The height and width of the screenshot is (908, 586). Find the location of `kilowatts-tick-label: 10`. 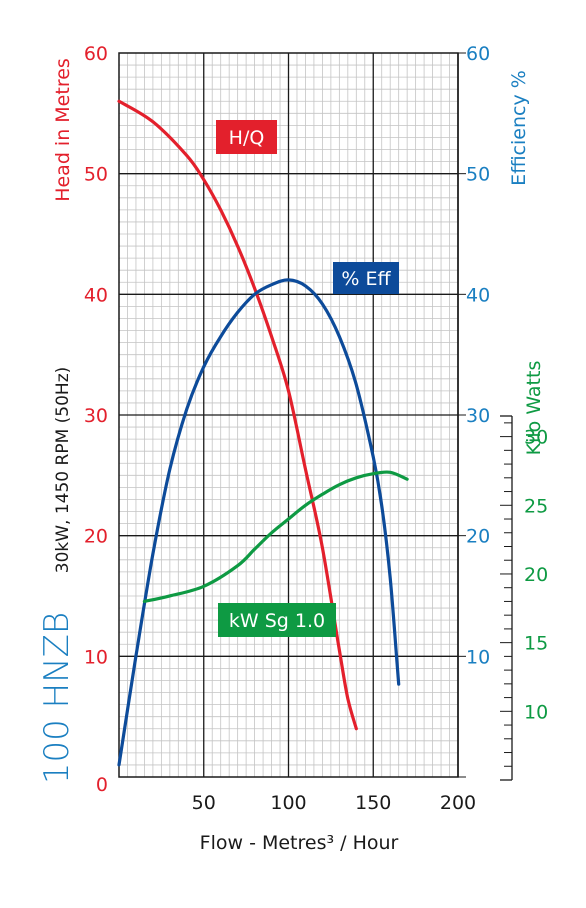

kilowatts-tick-label: 10 is located at coordinates (536, 712).